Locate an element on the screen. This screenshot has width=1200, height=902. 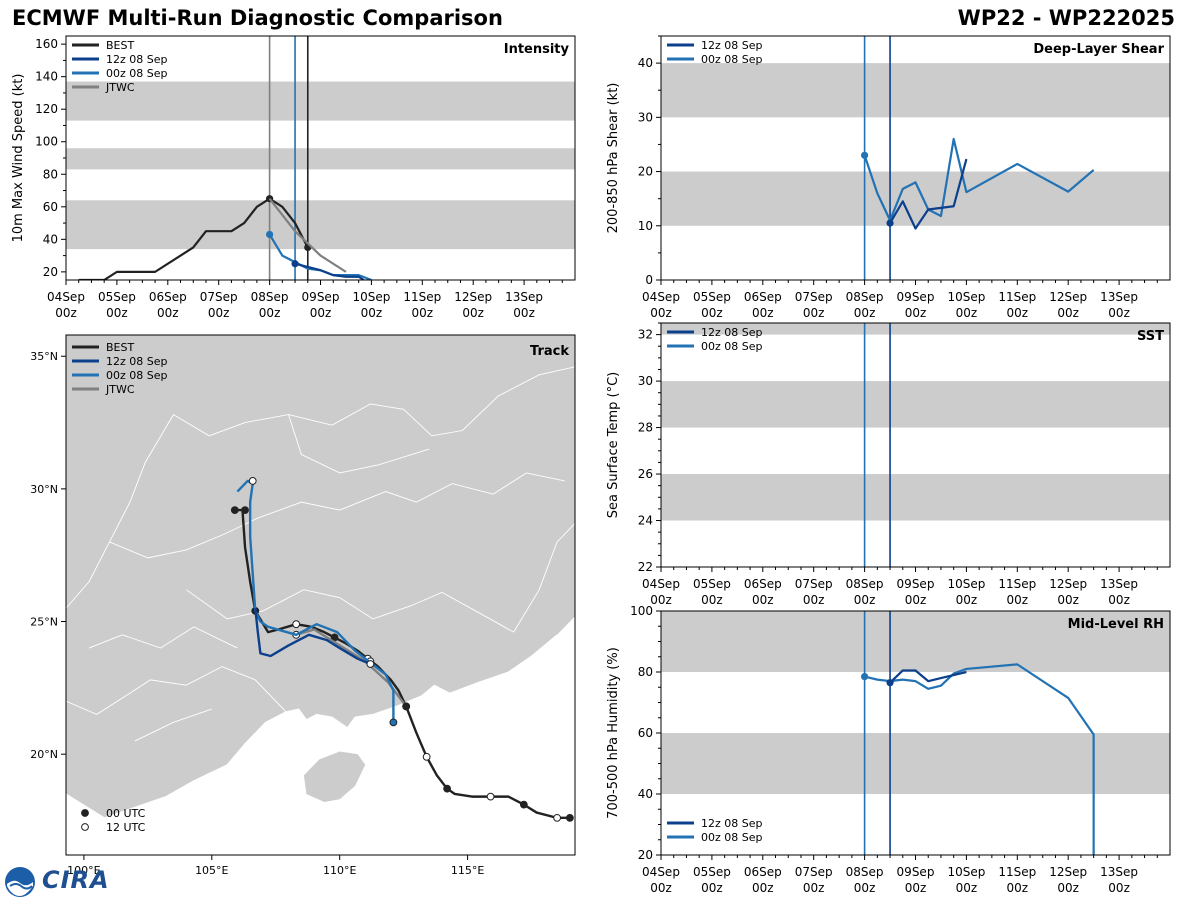
sst-ylabel: Sea Surface Temp (°C) is located at coordinates (613, 445).